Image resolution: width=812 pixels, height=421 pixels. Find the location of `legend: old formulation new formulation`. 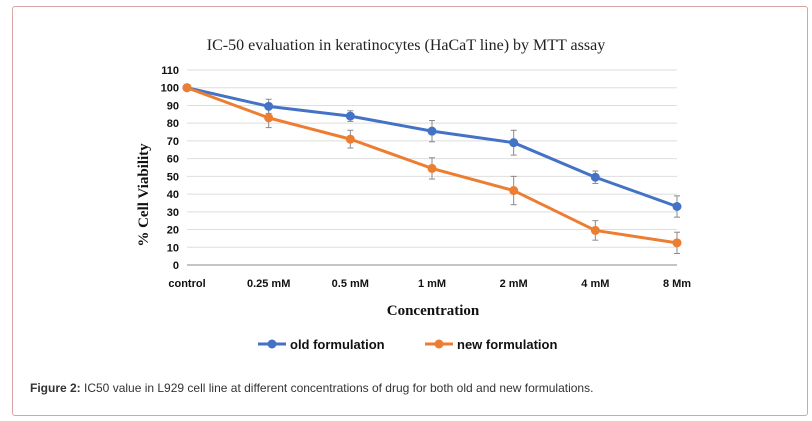

legend: old formulation new formulation is located at coordinates (407, 344).